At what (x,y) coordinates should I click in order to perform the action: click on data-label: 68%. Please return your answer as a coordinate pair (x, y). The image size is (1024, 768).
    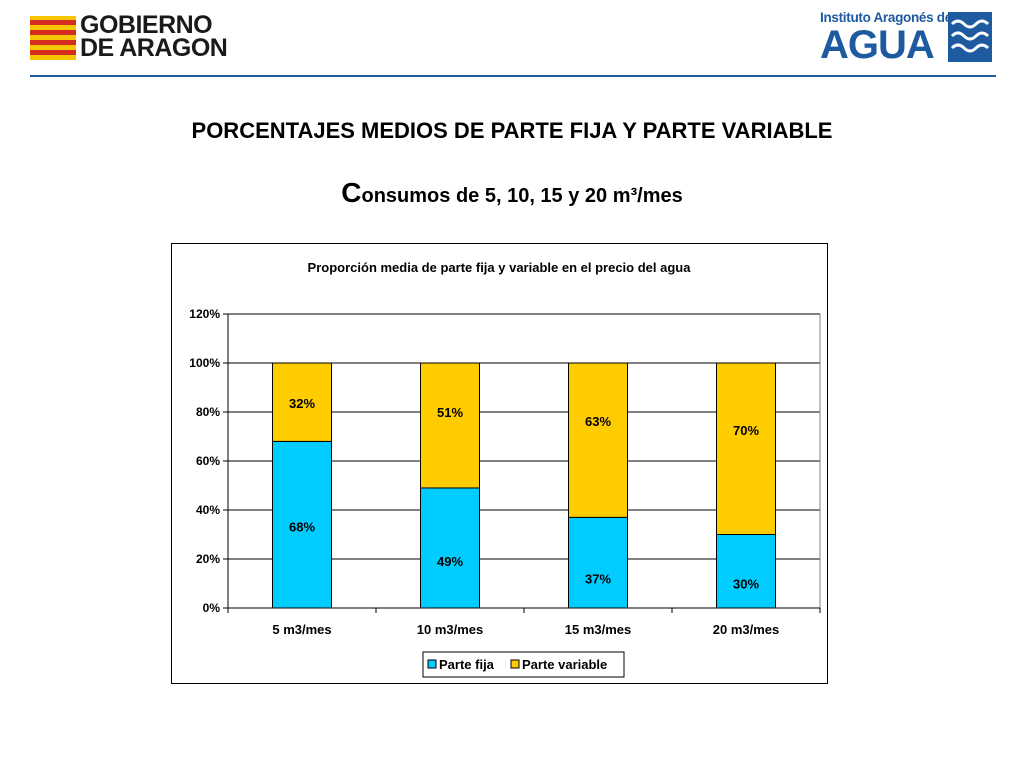
    Looking at the image, I should click on (302, 526).